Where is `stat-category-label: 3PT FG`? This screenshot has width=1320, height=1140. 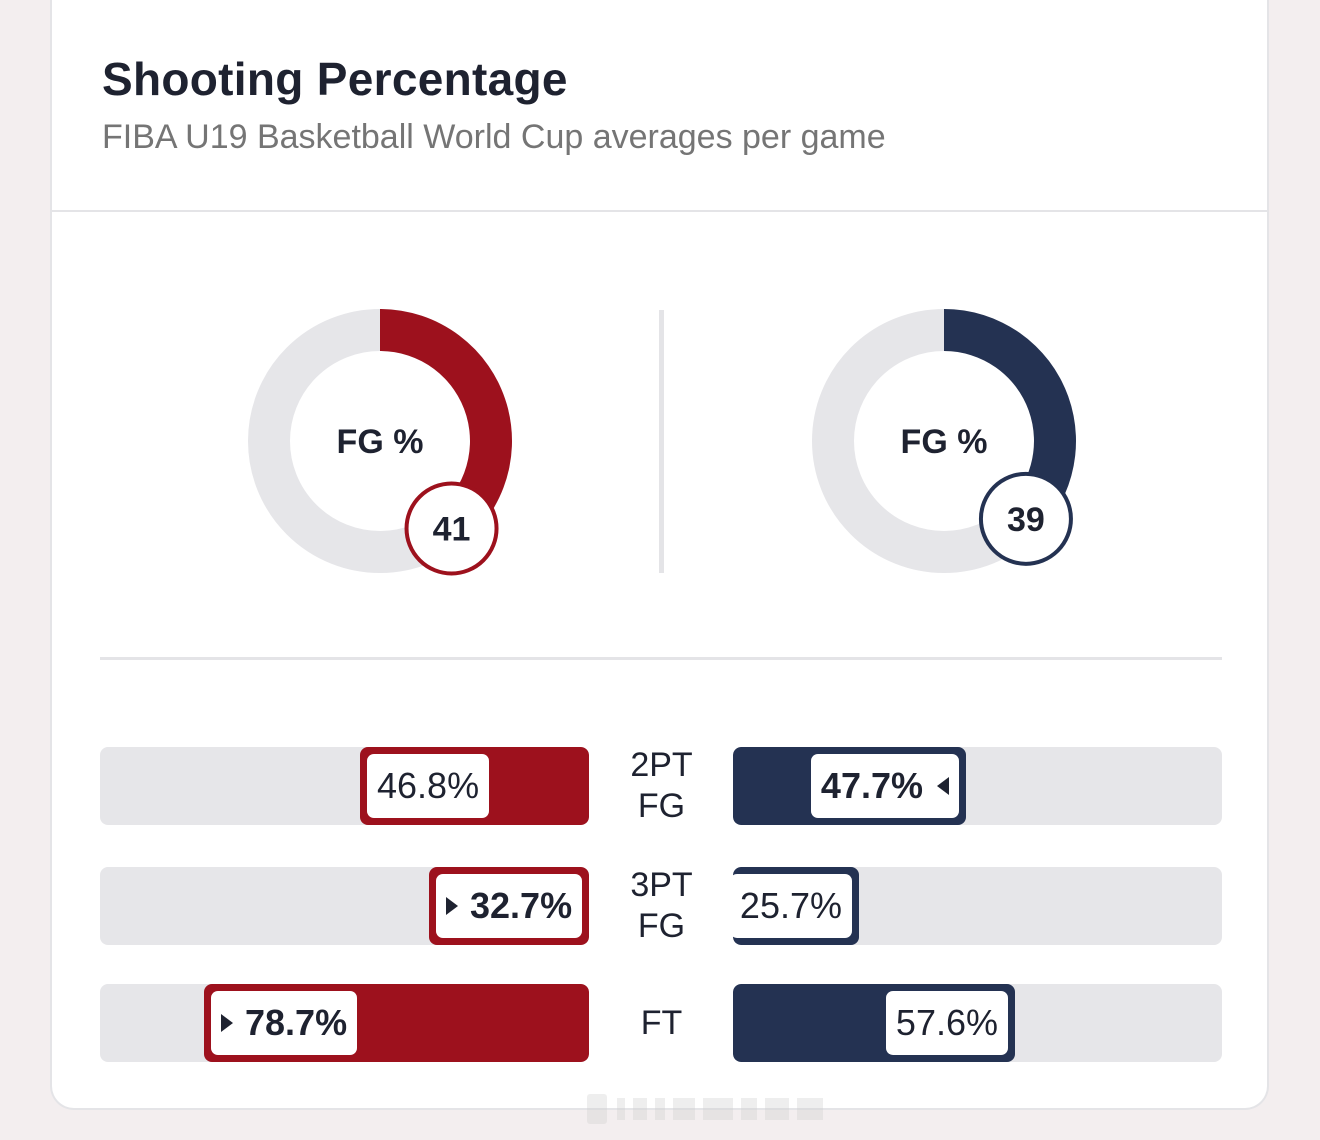
stat-category-label: 3PT FG is located at coordinates (661, 905).